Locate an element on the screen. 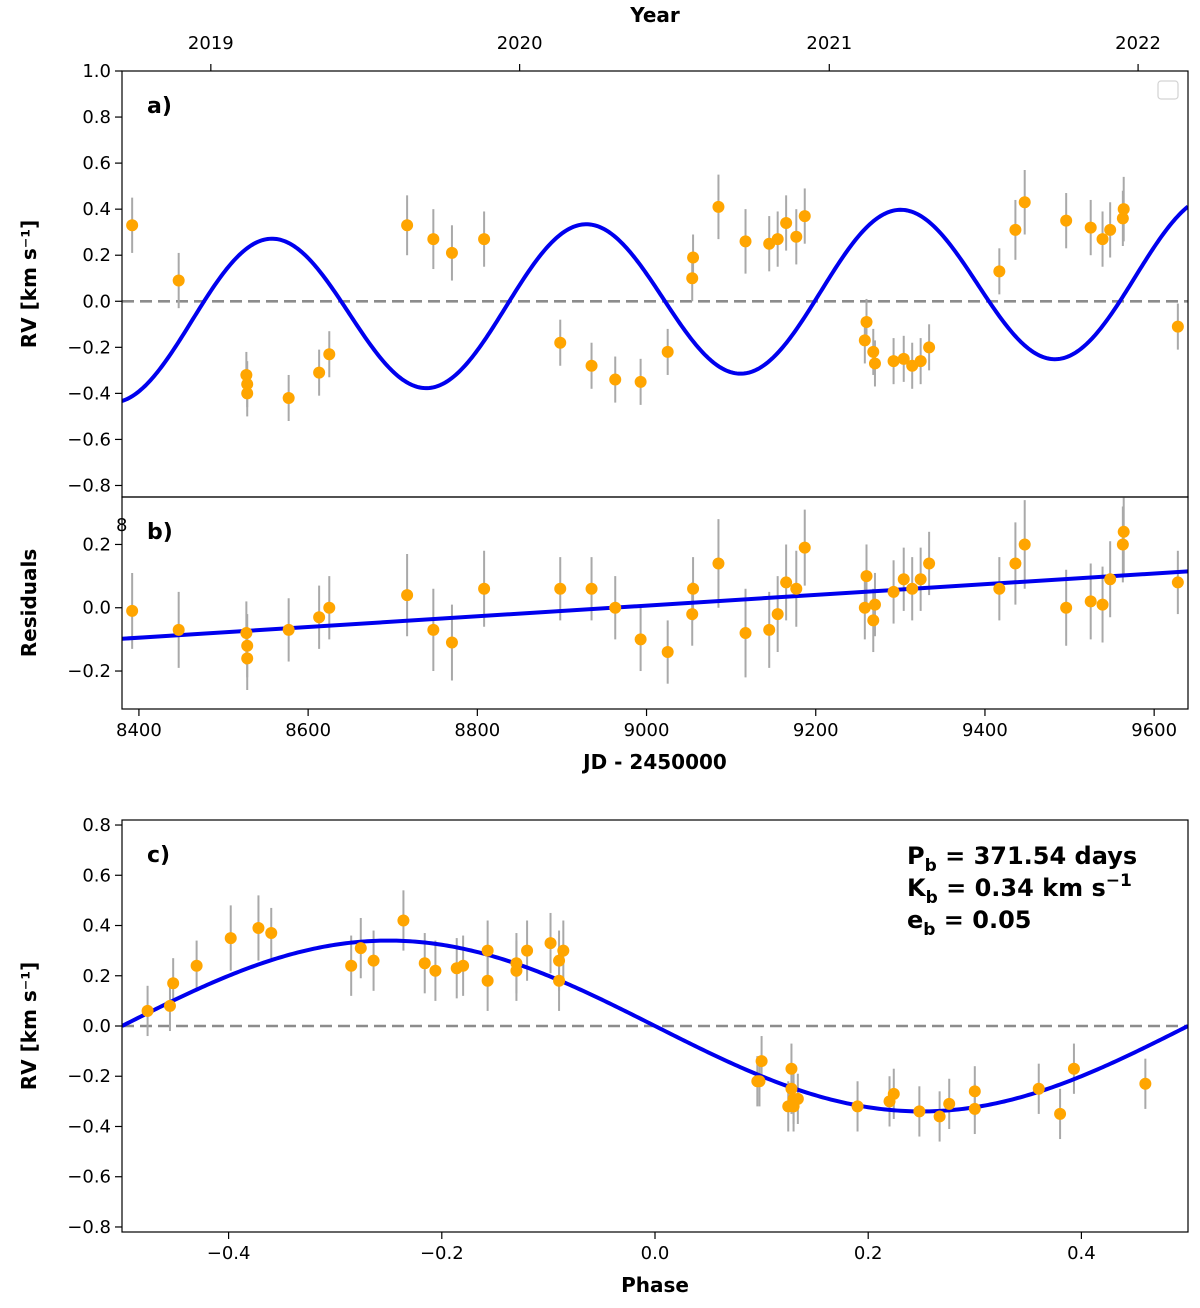 The image size is (1200, 1308). y-axis-label: RV [km s⁻¹] is located at coordinates (29, 284).